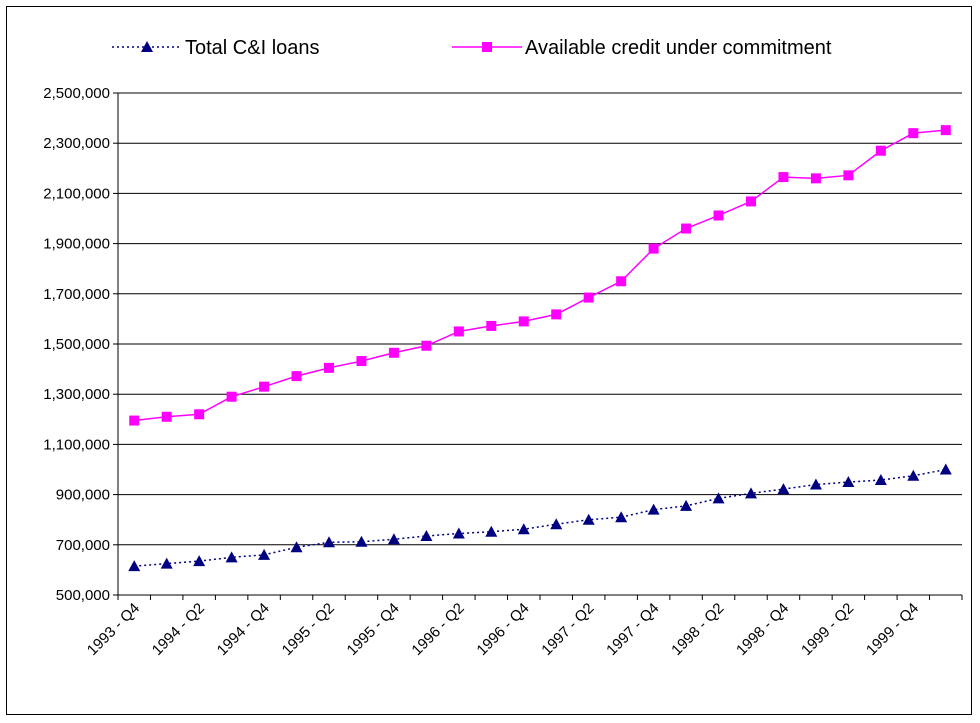 This screenshot has height=723, width=980. What do you see at coordinates (243, 629) in the screenshot?
I see `x-tick-label: 1994 - Q4` at bounding box center [243, 629].